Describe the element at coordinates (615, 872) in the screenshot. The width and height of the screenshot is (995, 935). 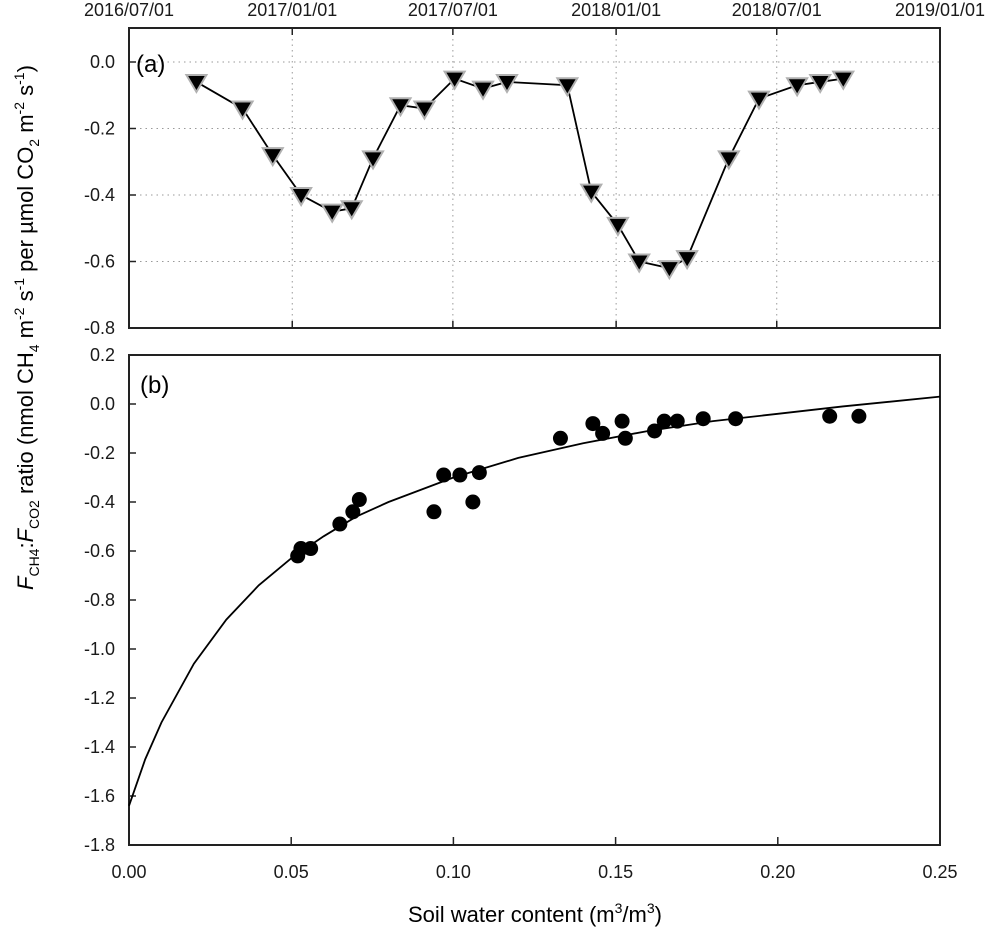
I see `x-tick-label: 0.15` at that location.